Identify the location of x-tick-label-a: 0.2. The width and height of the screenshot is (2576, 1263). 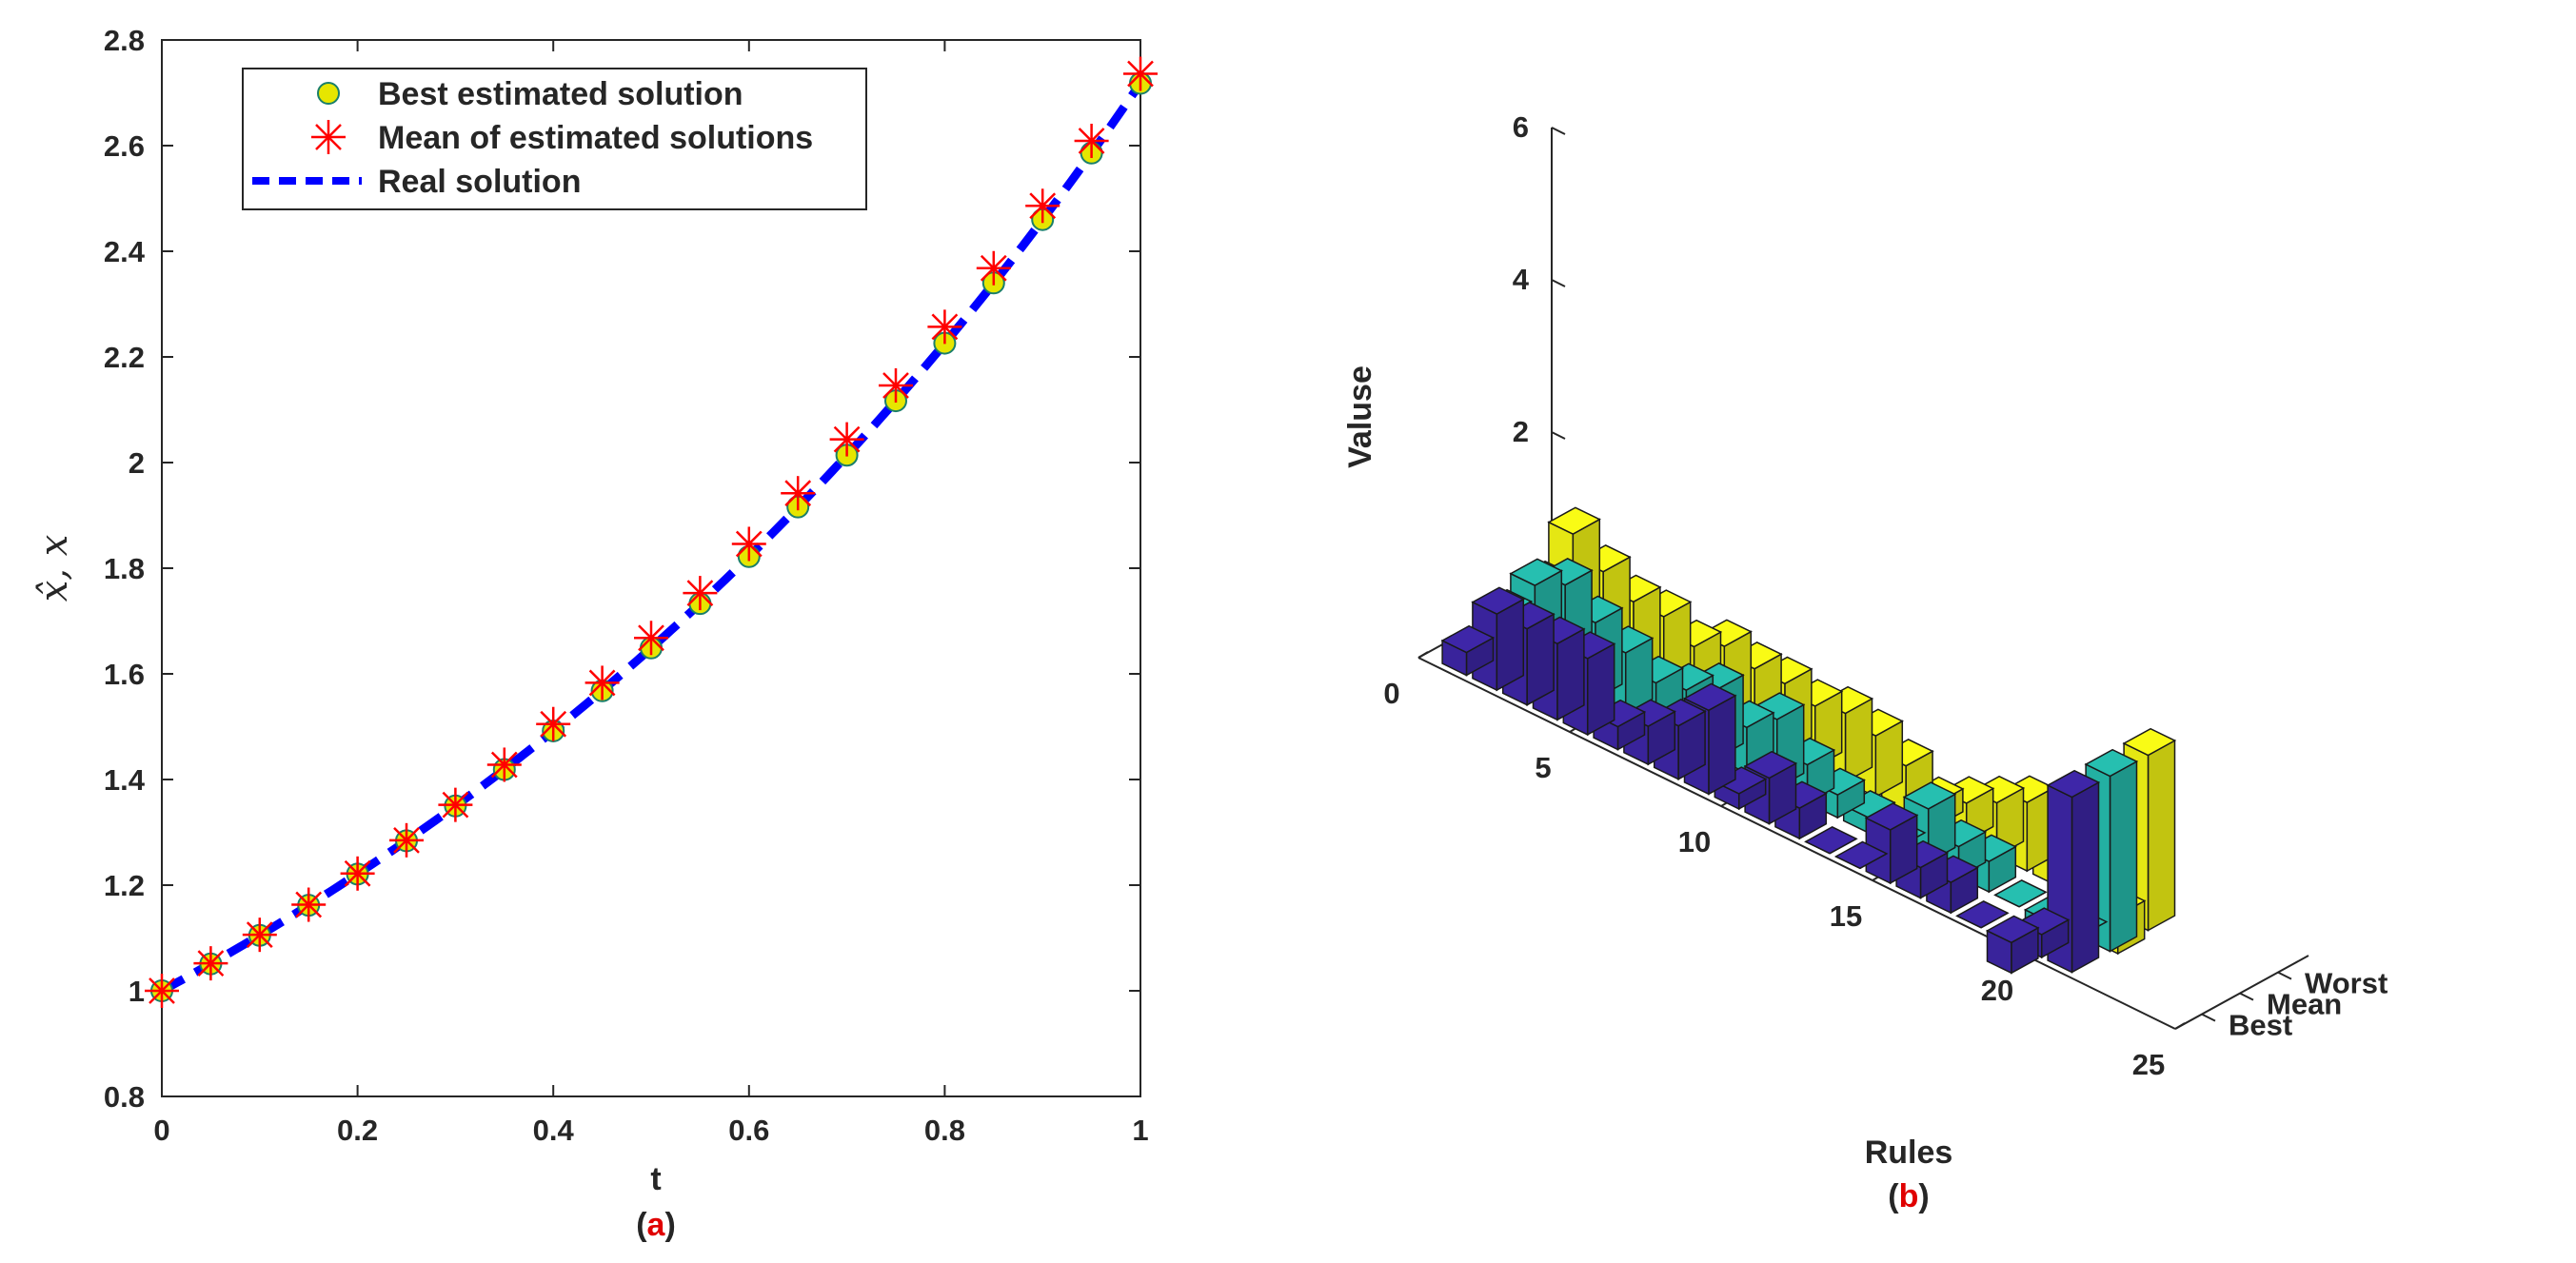
(358, 1131).